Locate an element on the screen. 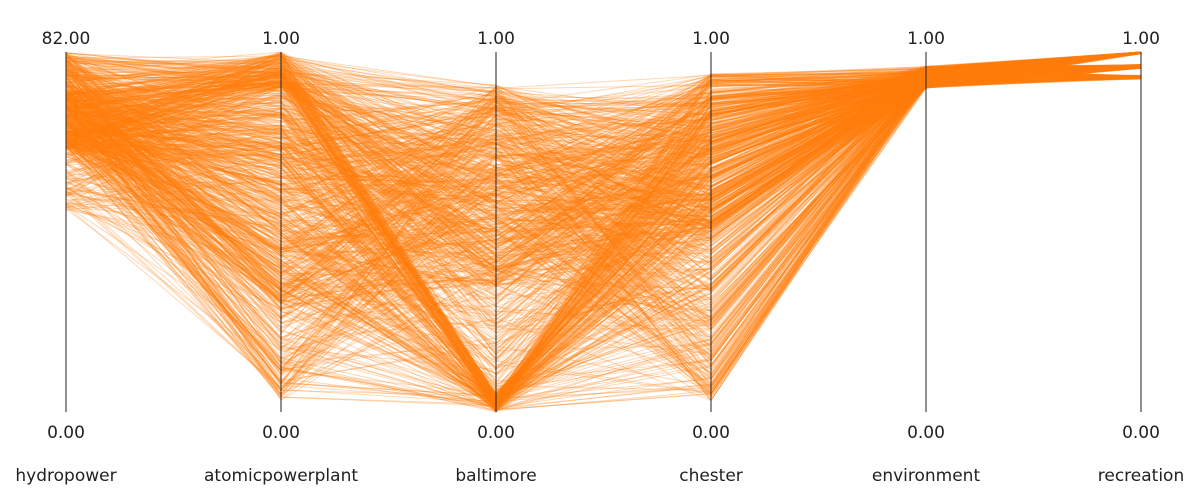  axis-name-atomicpowerplant: atomicpowerplant is located at coordinates (281, 476).